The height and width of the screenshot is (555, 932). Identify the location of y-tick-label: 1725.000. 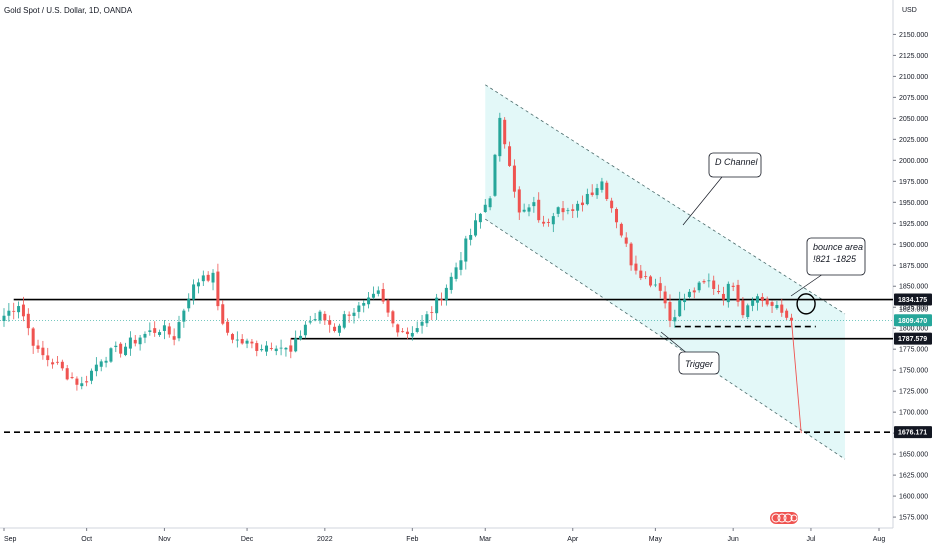
(913, 392).